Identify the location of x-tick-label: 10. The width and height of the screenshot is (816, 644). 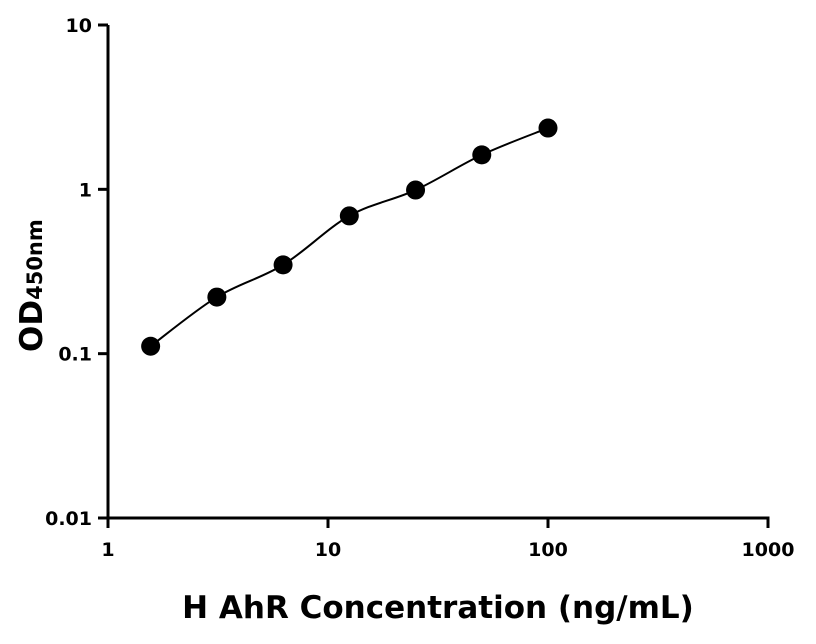
(328, 550).